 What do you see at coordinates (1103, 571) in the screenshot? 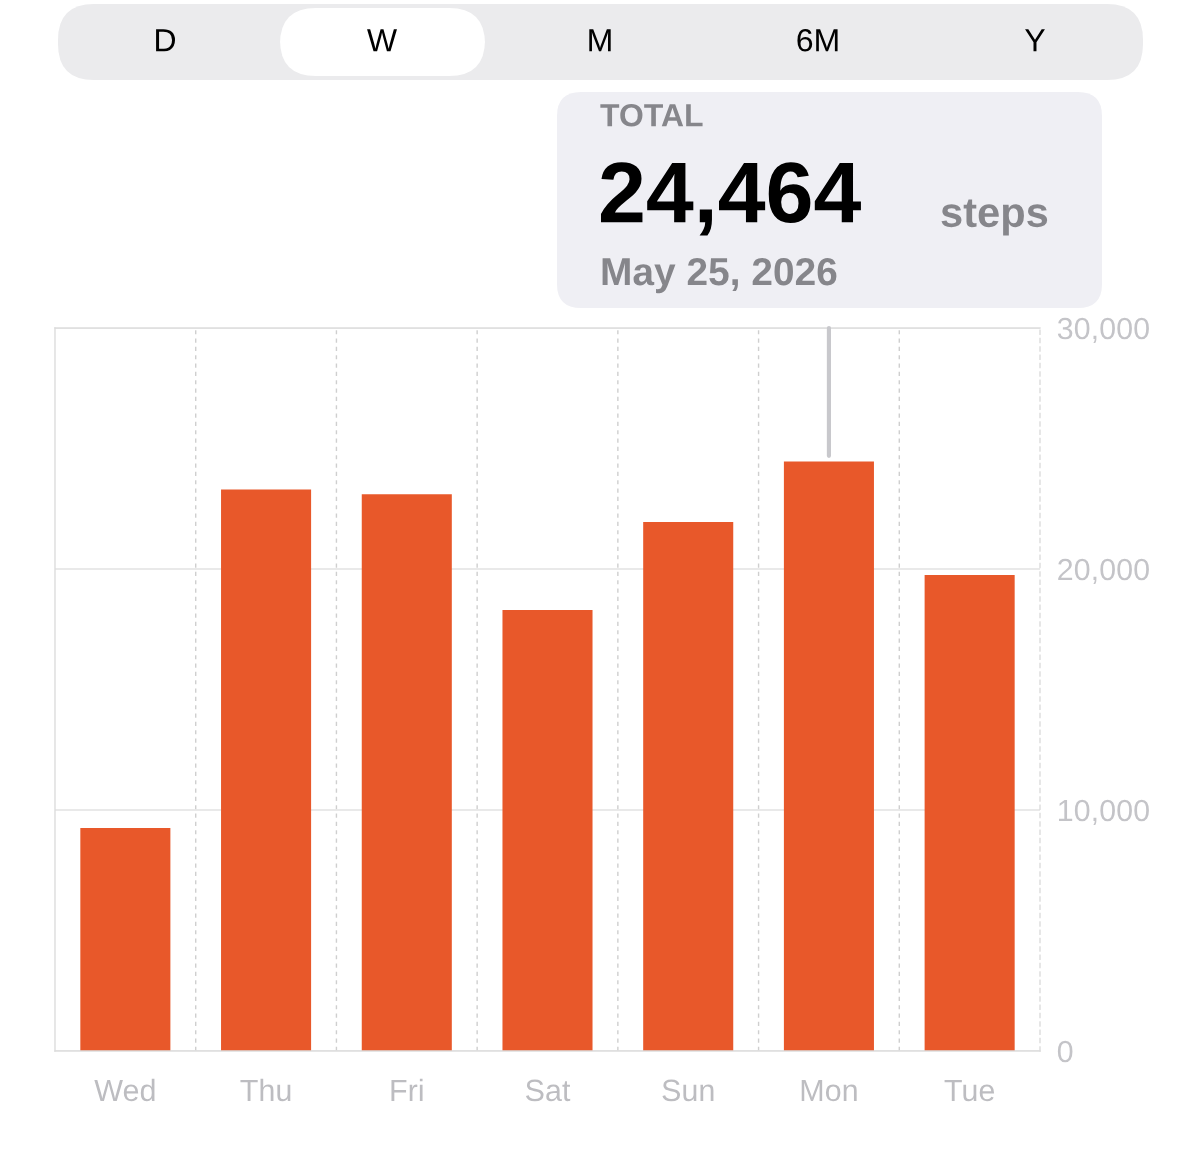
I see `y-tick-label: 20,000` at bounding box center [1103, 571].